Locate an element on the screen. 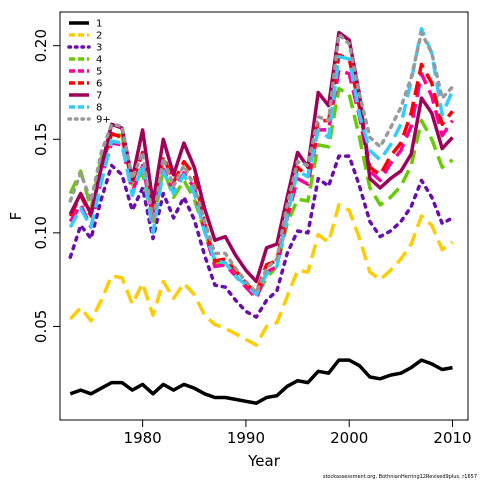 This screenshot has height=480, width=480. legend-label-5: 5 is located at coordinates (99, 72).